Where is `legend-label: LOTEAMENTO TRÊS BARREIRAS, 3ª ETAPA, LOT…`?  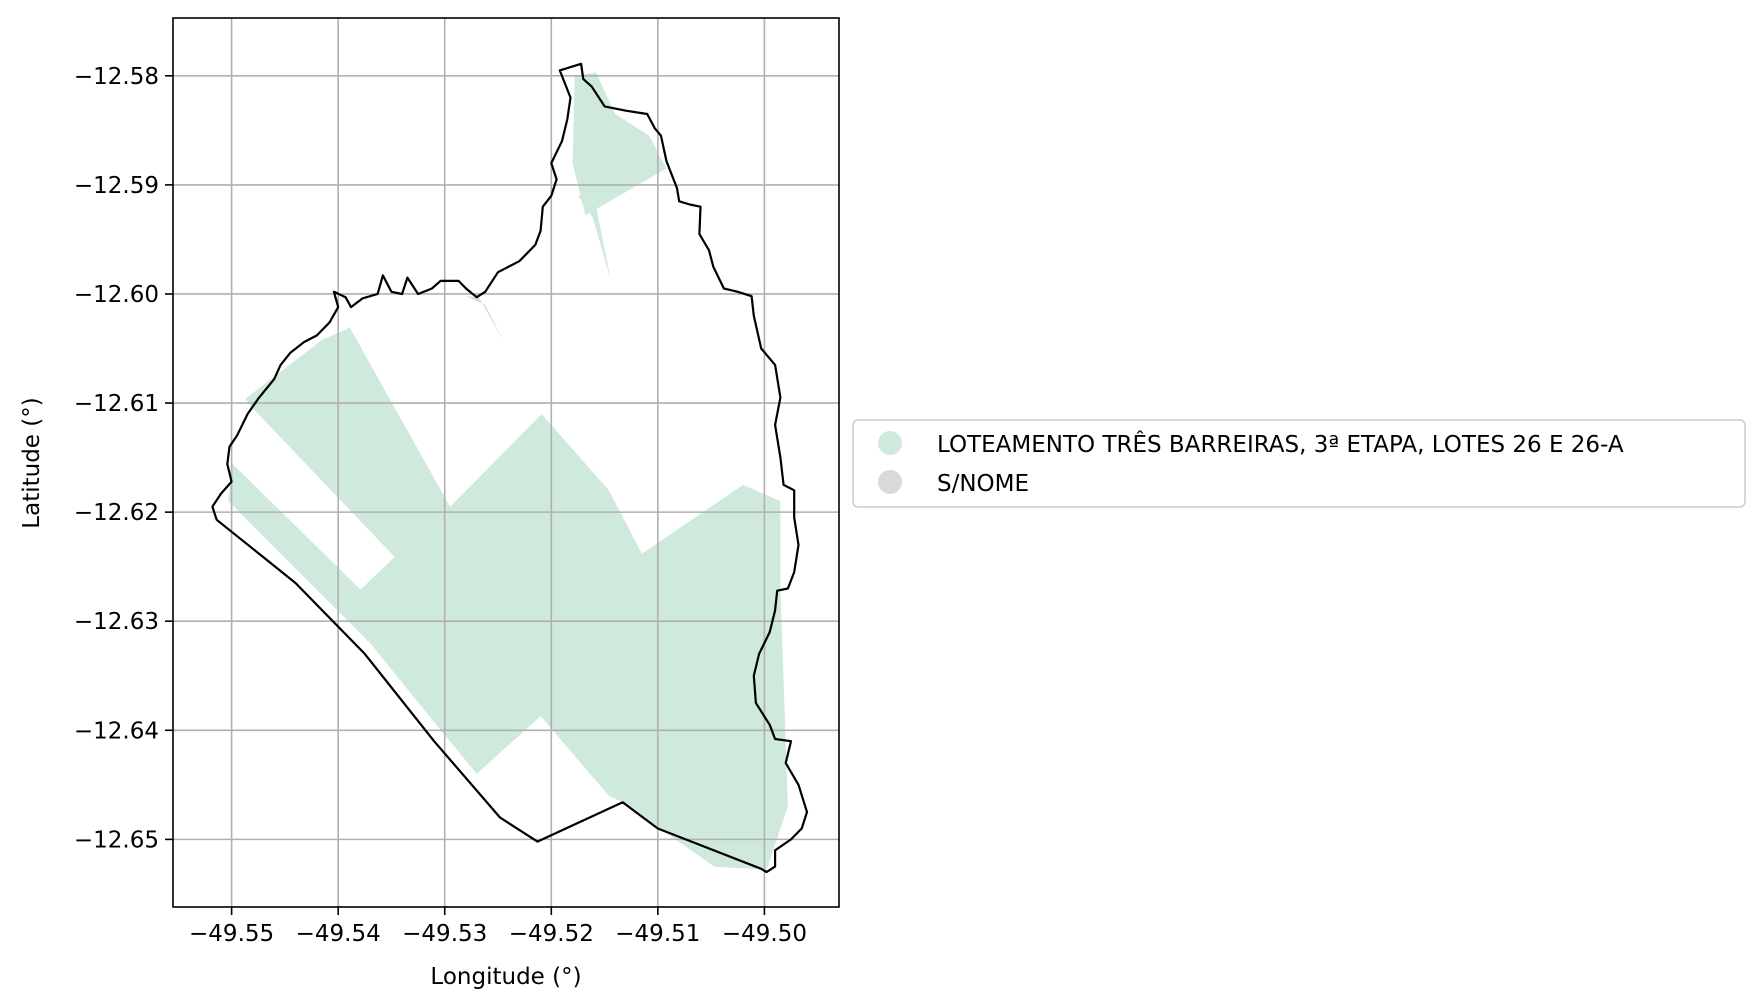
legend-label: LOTEAMENTO TRÊS BARREIRAS, 3ª ETAPA, LOT… is located at coordinates (1280, 444).